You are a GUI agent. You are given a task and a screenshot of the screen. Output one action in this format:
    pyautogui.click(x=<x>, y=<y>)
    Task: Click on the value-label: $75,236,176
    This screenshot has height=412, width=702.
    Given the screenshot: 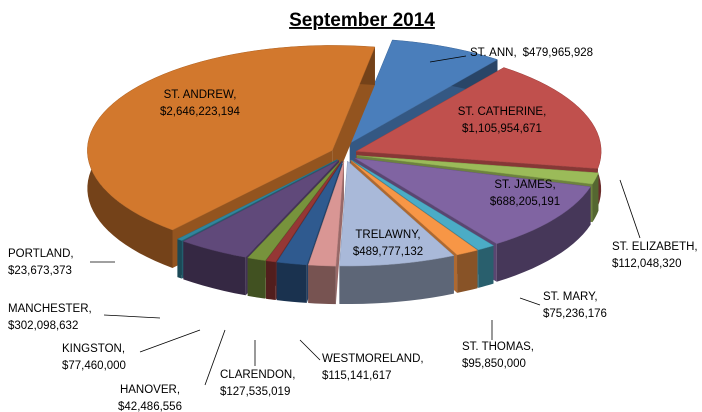 What is the action you would take?
    pyautogui.click(x=575, y=314)
    